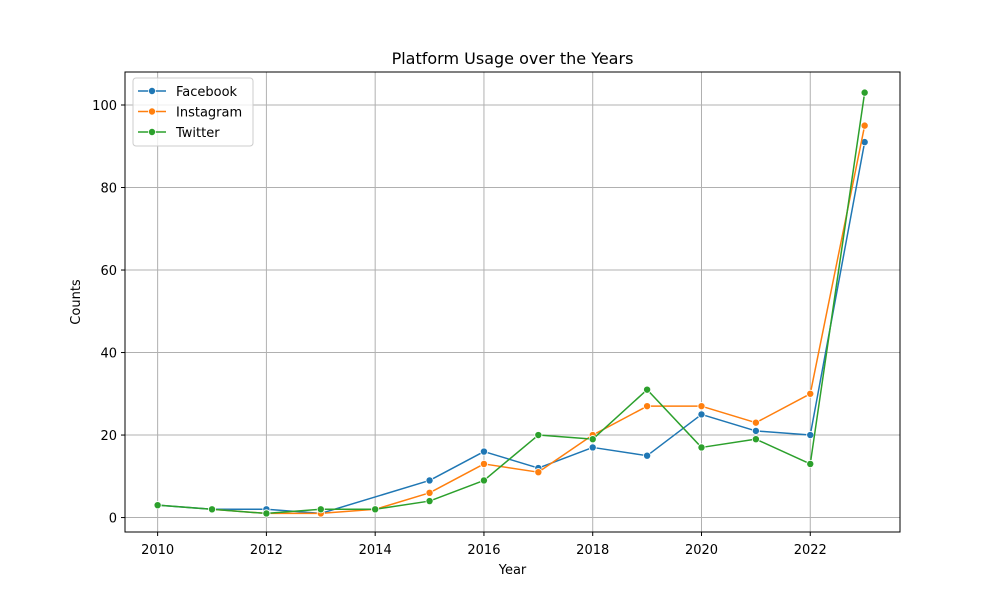  What do you see at coordinates (108, 271) in the screenshot?
I see `y-tick-label: 60` at bounding box center [108, 271].